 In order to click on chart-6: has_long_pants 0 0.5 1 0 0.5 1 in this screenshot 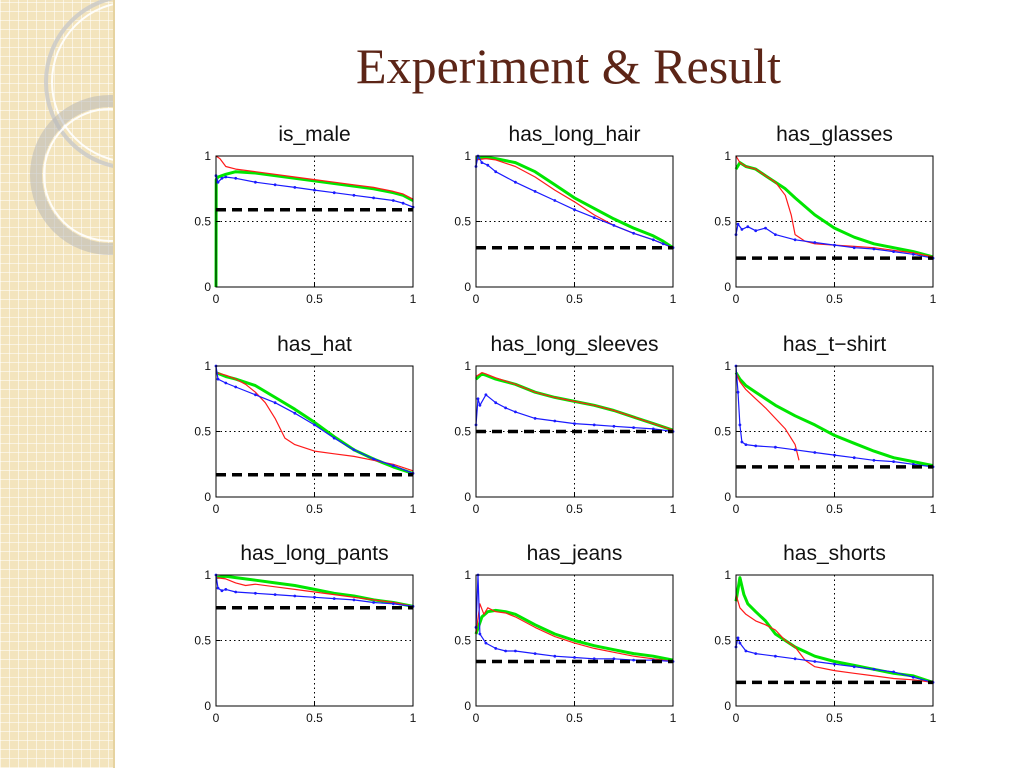, I will do `click(305, 633)`.